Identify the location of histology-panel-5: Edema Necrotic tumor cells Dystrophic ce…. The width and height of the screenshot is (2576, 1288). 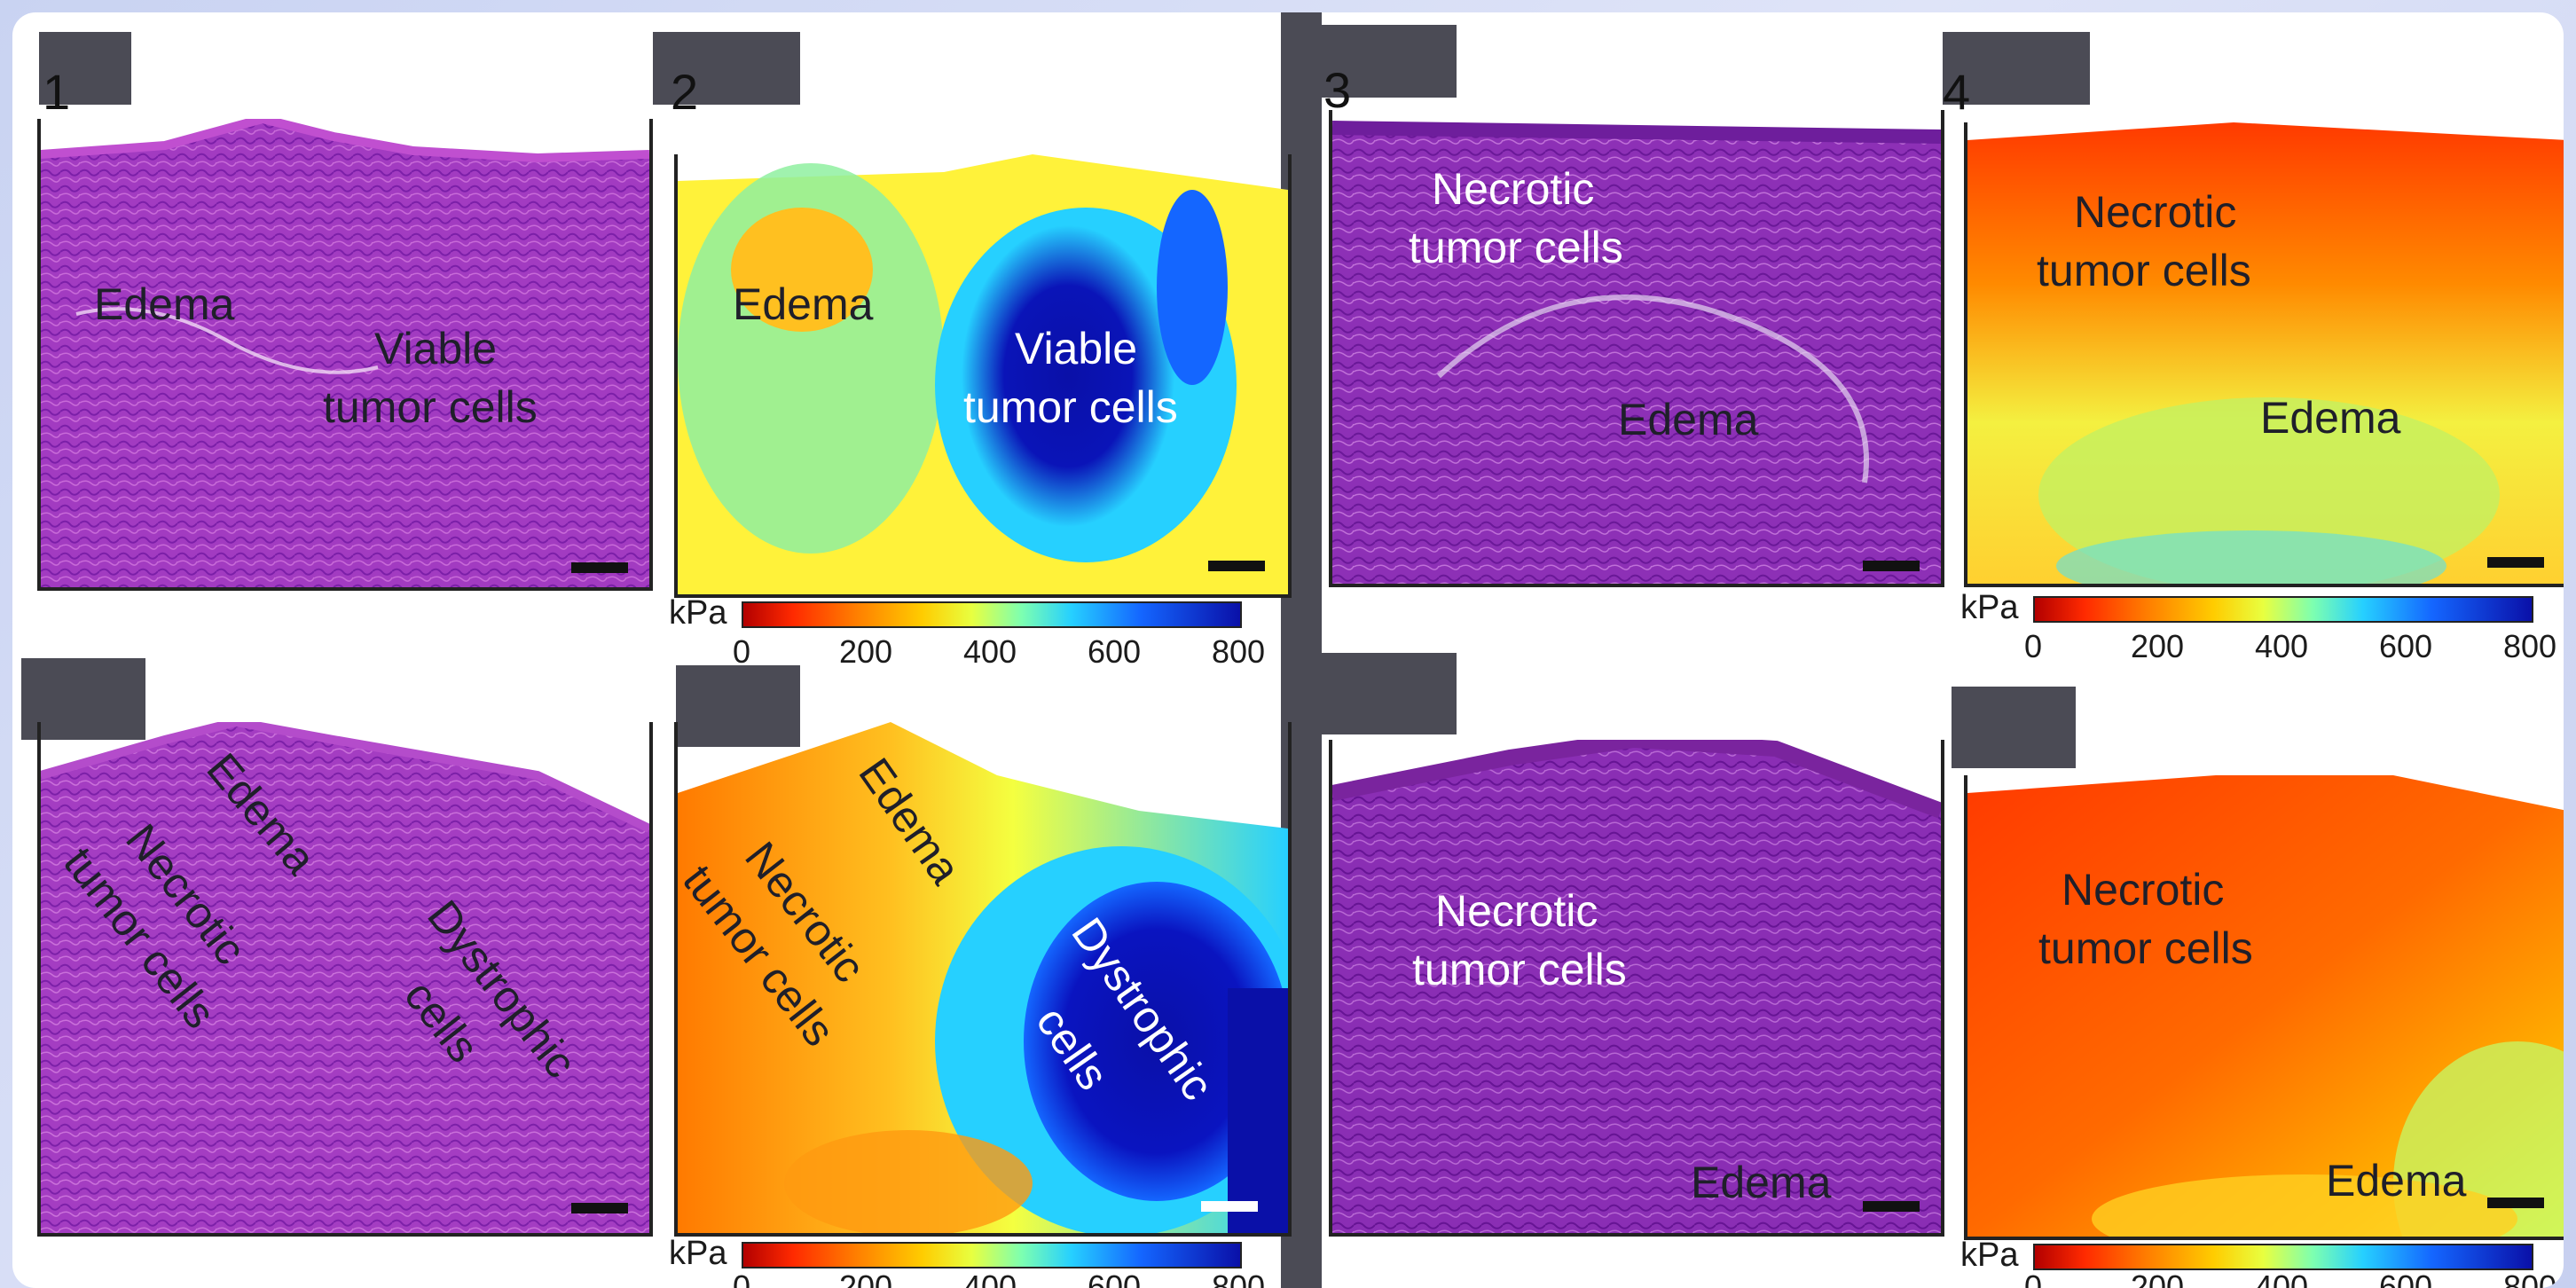
(345, 979).